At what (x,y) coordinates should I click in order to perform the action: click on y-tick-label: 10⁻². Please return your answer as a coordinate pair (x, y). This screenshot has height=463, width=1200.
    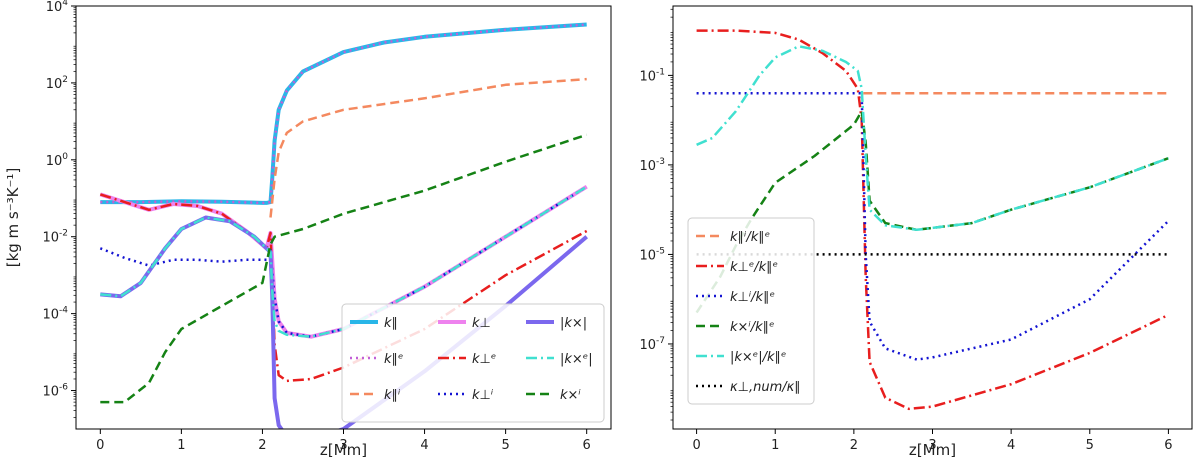
    Looking at the image, I should click on (55, 237).